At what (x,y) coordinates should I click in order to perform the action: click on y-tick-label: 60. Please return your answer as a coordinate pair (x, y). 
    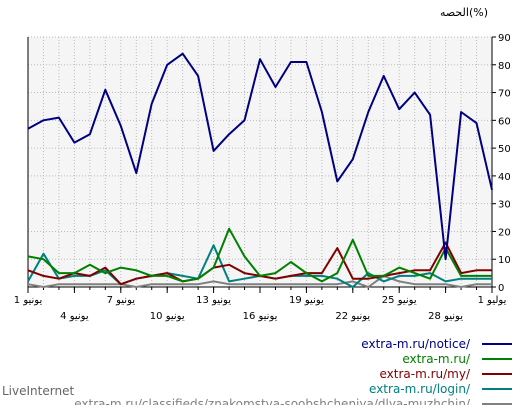
    Looking at the image, I should click on (504, 121).